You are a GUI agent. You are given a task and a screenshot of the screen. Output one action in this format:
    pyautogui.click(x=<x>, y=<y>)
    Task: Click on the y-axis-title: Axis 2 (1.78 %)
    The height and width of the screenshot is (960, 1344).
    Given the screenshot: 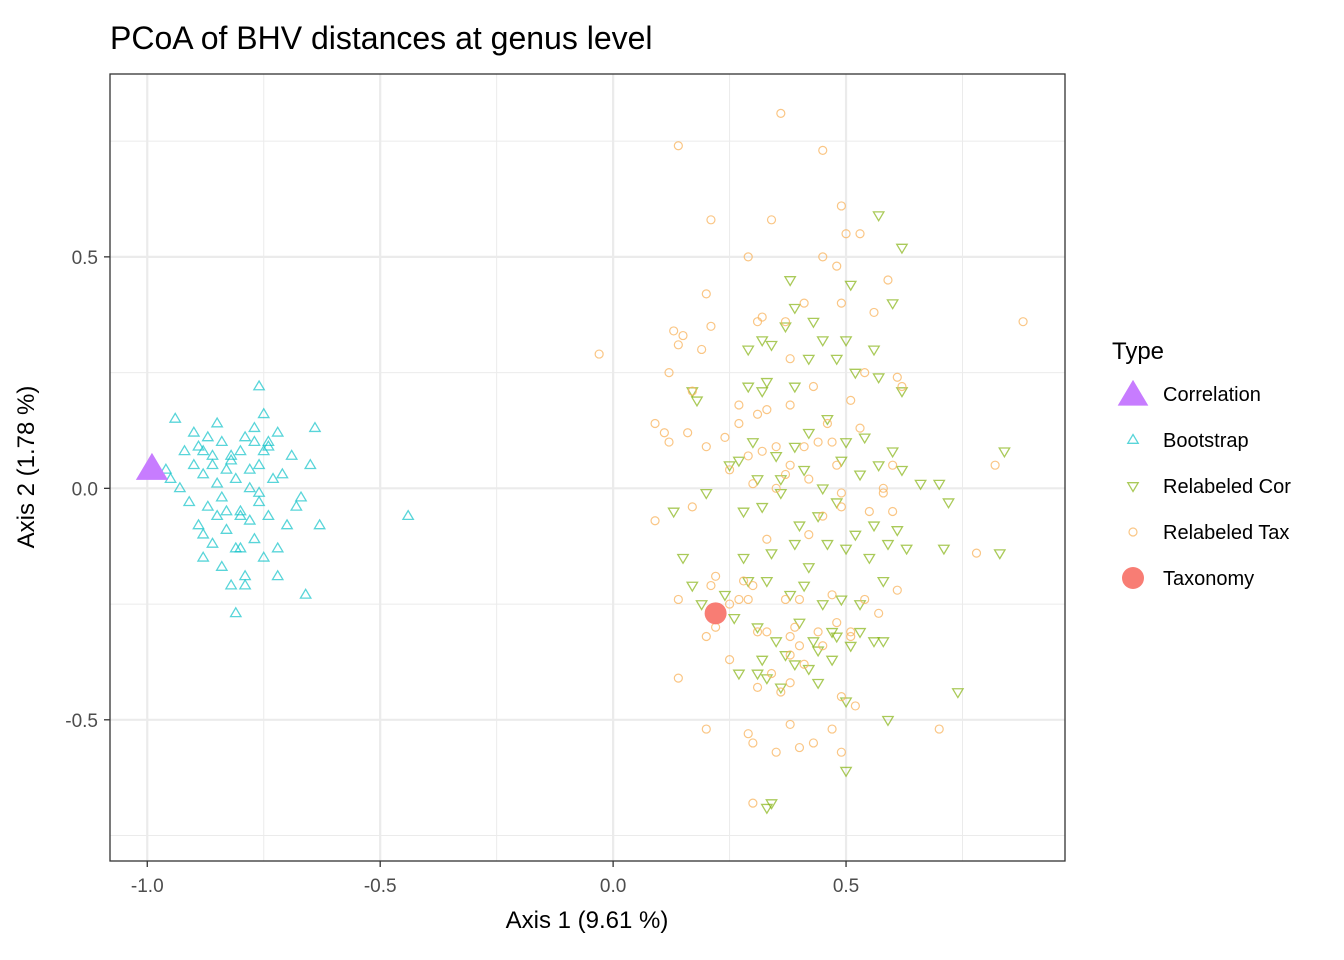 What is the action you would take?
    pyautogui.click(x=26, y=467)
    